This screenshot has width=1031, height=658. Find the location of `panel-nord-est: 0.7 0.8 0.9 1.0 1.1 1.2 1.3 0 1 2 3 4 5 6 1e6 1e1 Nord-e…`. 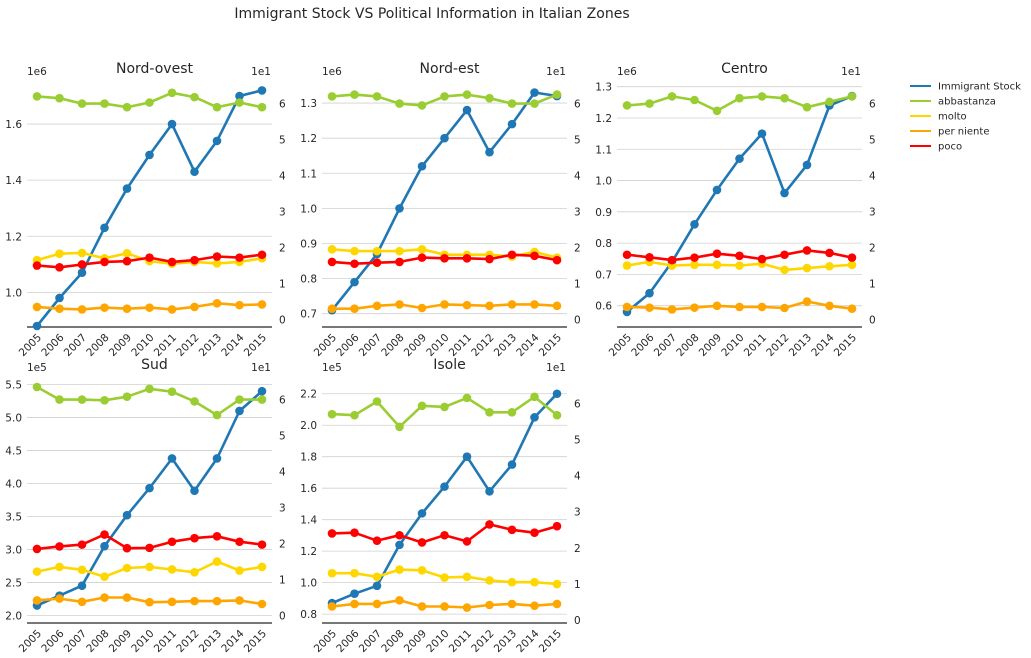

panel-nord-est: 0.7 0.8 0.9 1.0 1.1 1.2 1.3 0 1 2 3 4 5 6 1e6 1e1 Nord-e… is located at coordinates (440, 210).